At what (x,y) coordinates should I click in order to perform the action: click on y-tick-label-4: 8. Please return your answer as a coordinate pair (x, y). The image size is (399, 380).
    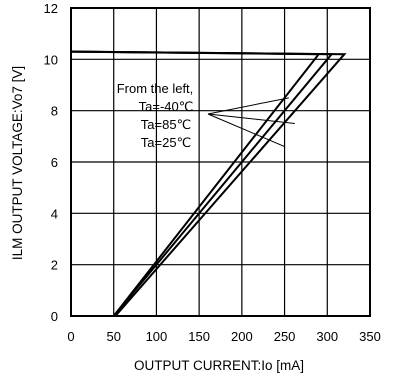
    Looking at the image, I should click on (54, 111).